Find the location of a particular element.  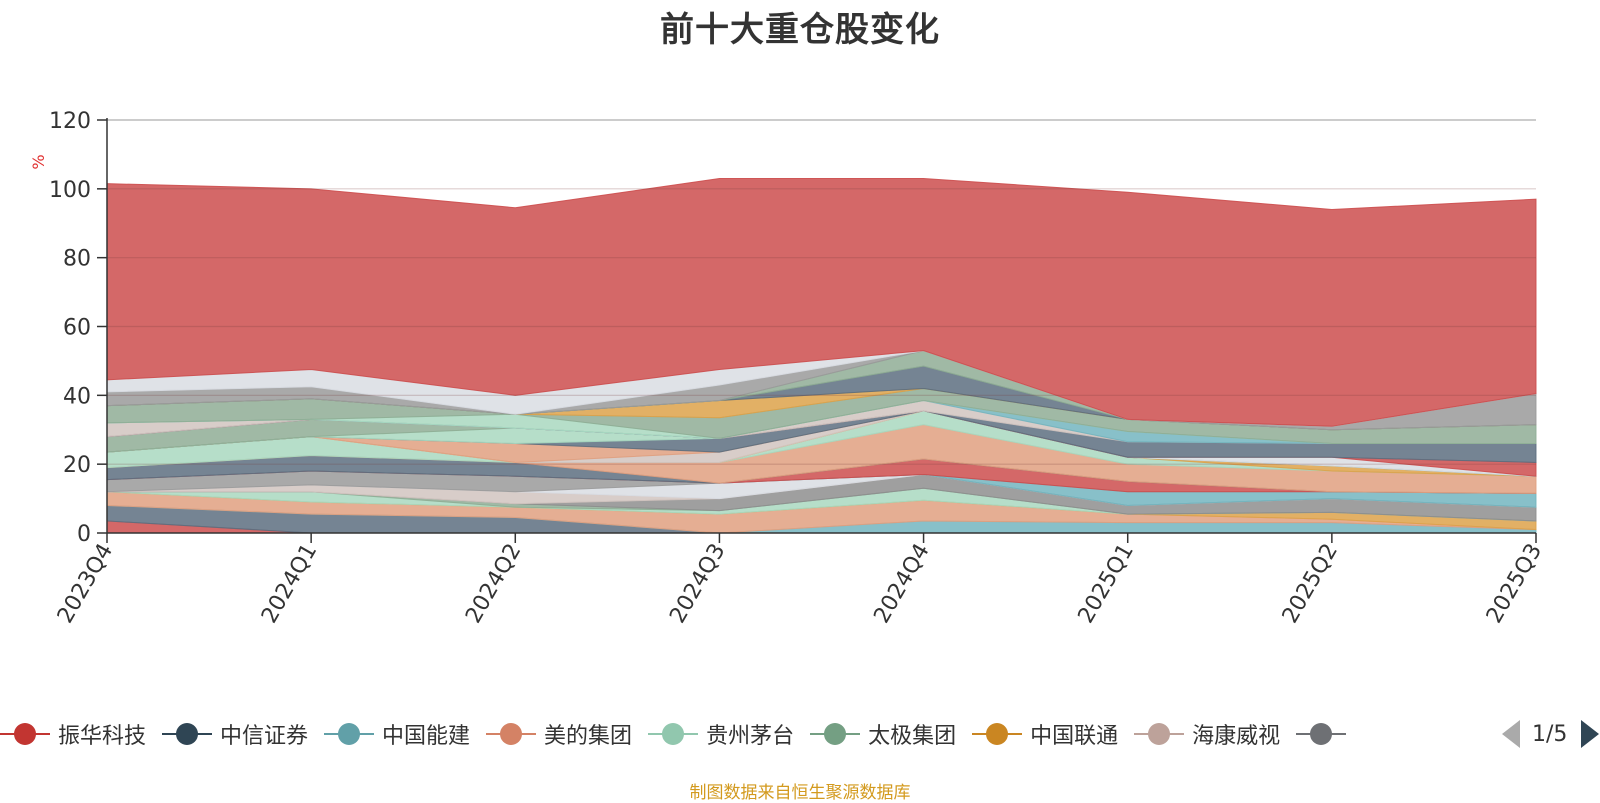

legend-item: 太极集团 is located at coordinates (883, 734).